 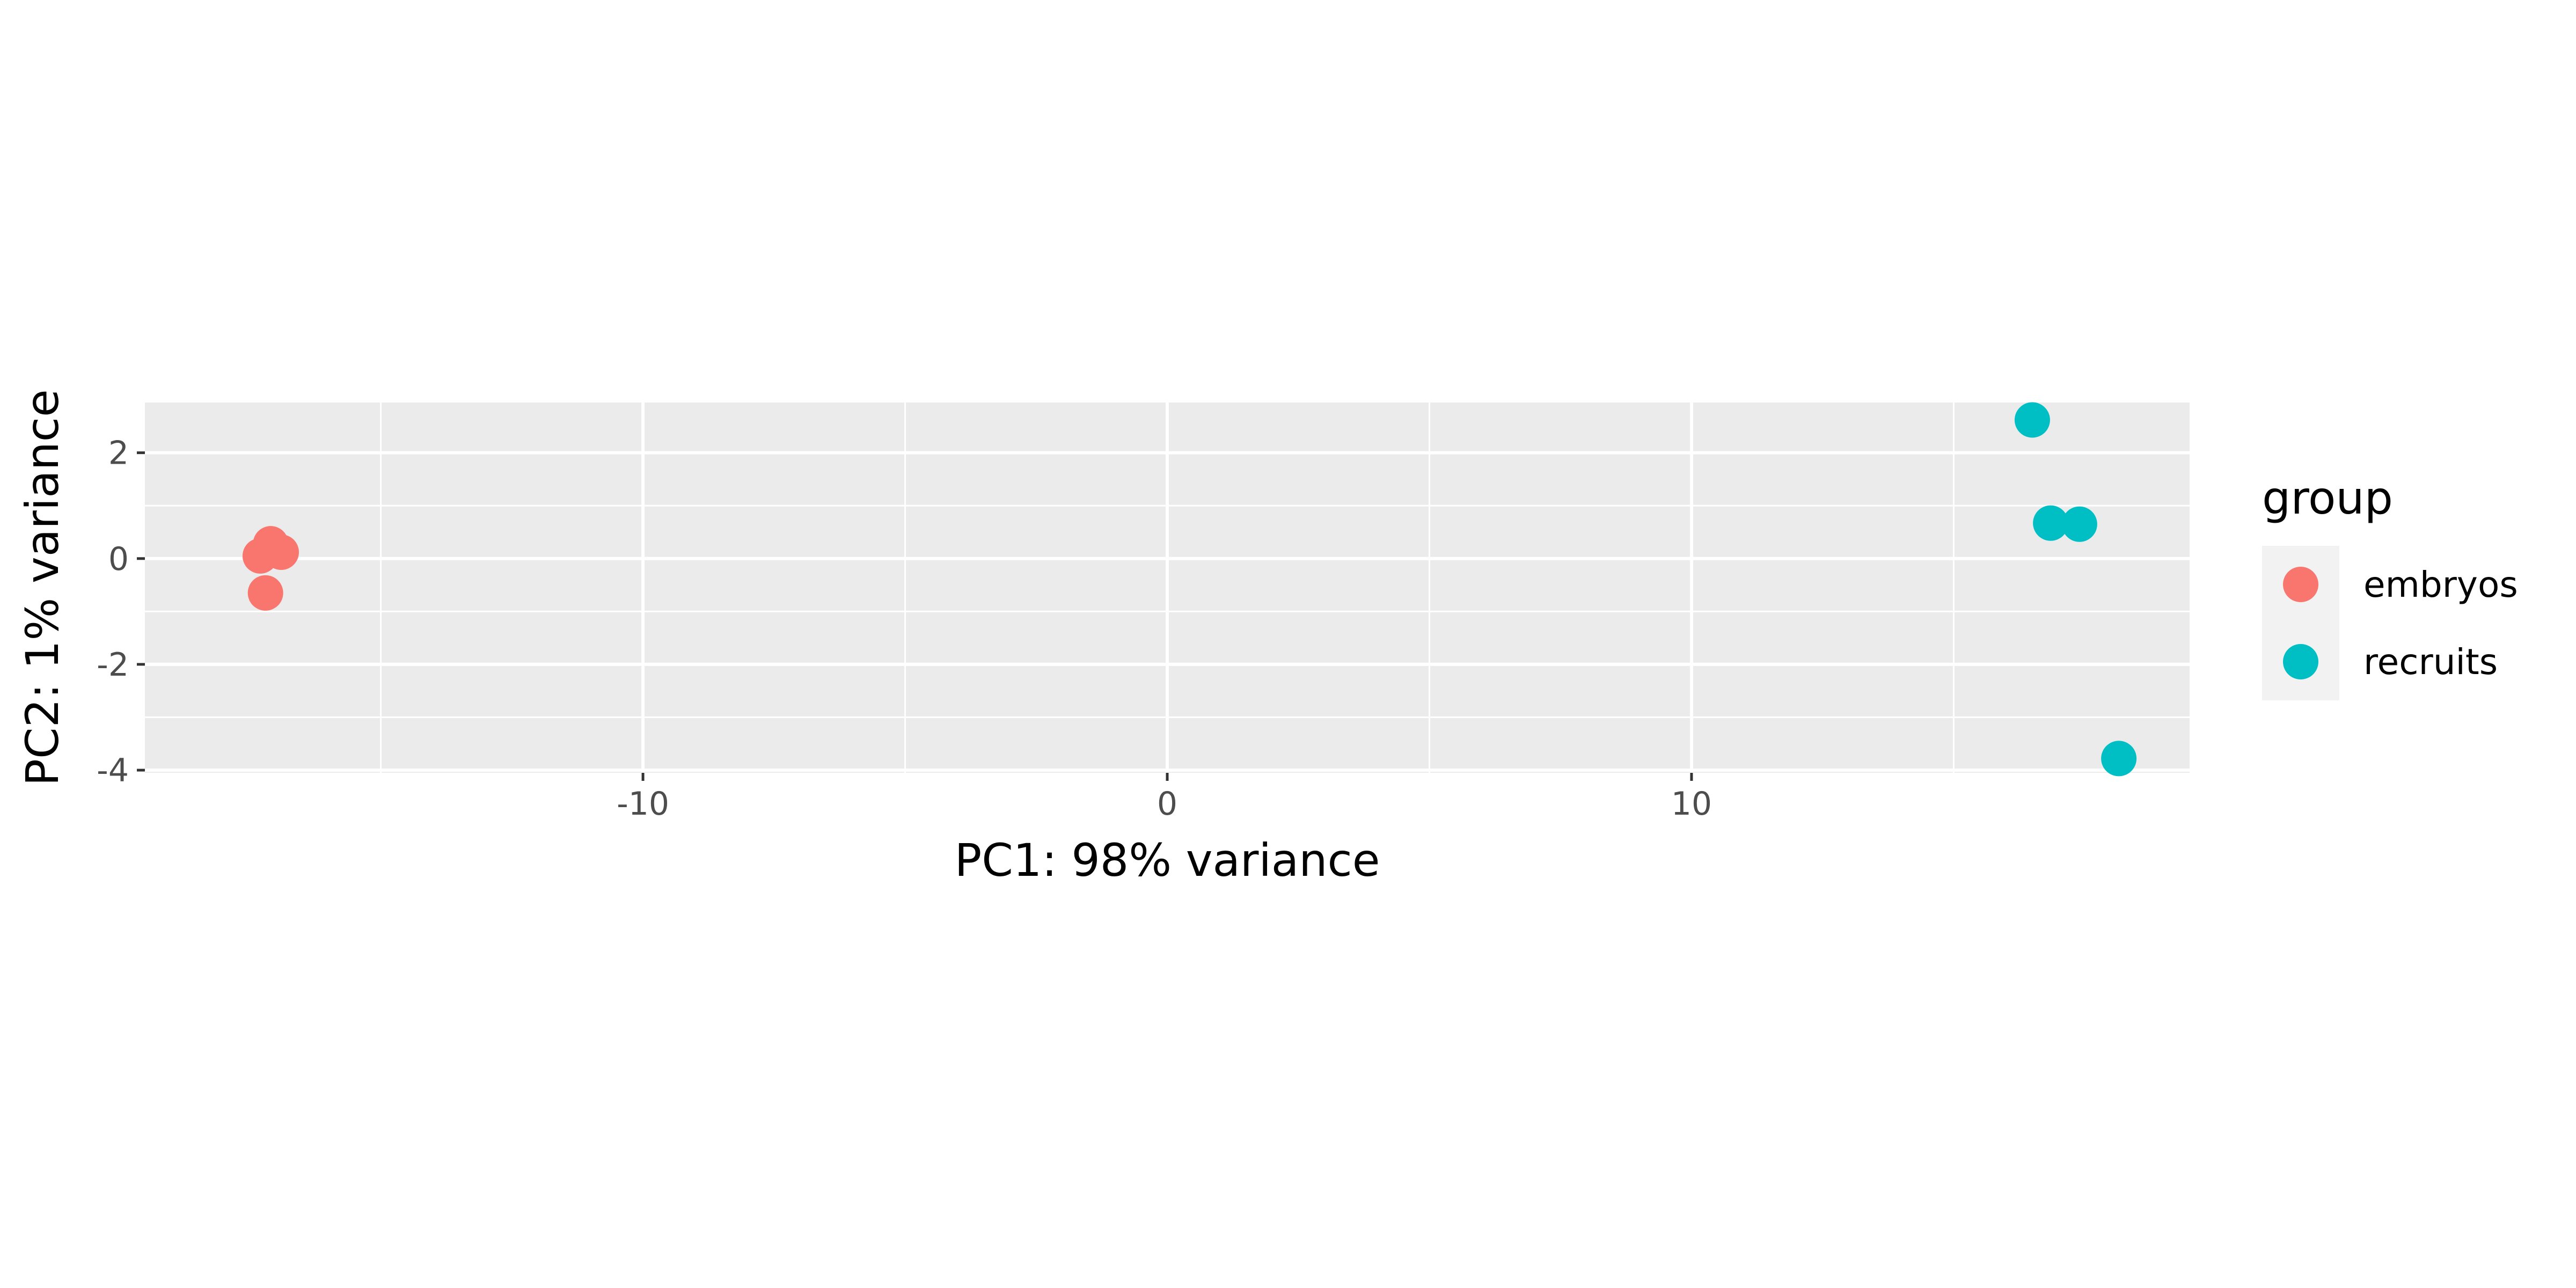 What do you see at coordinates (121, 612) in the screenshot?
I see `y-axis: -4 -2 0 2` at bounding box center [121, 612].